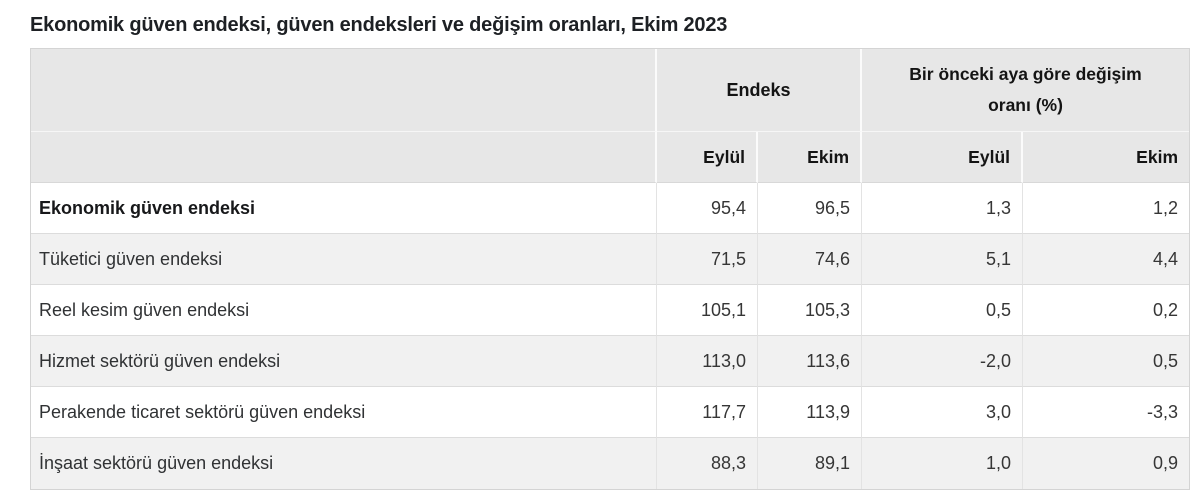 The height and width of the screenshot is (504, 1200). Describe the element at coordinates (1106, 259) in the screenshot. I see `value-cell: 4,4` at that location.